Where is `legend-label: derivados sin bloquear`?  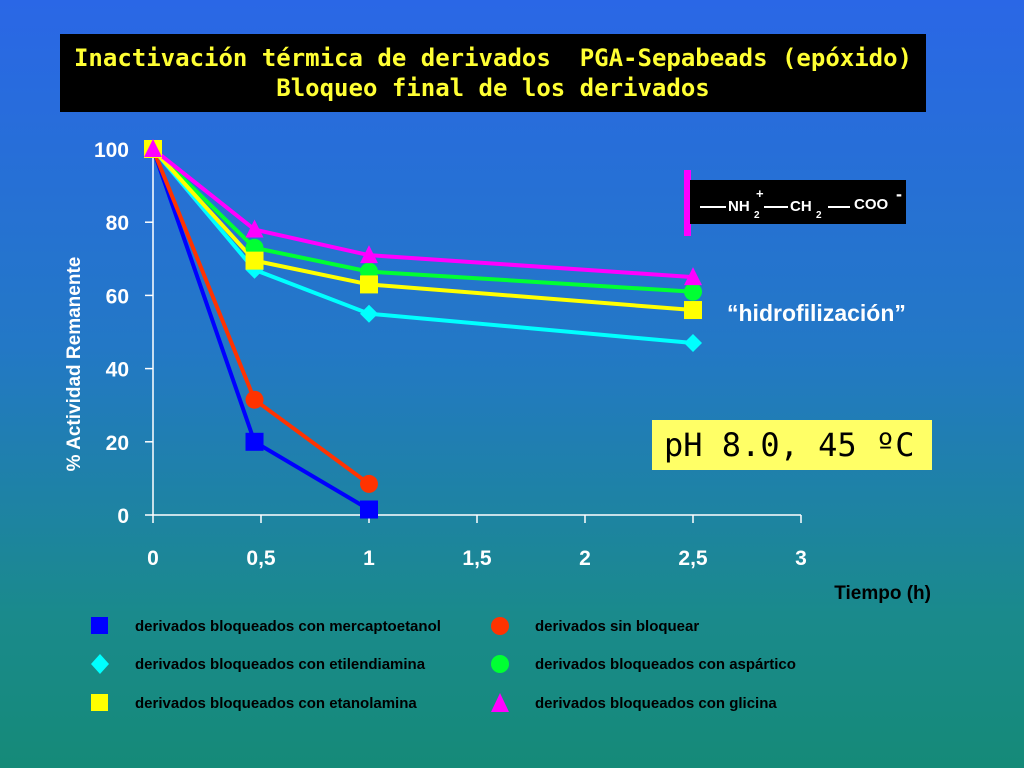
legend-label: derivados sin bloquear is located at coordinates (617, 626).